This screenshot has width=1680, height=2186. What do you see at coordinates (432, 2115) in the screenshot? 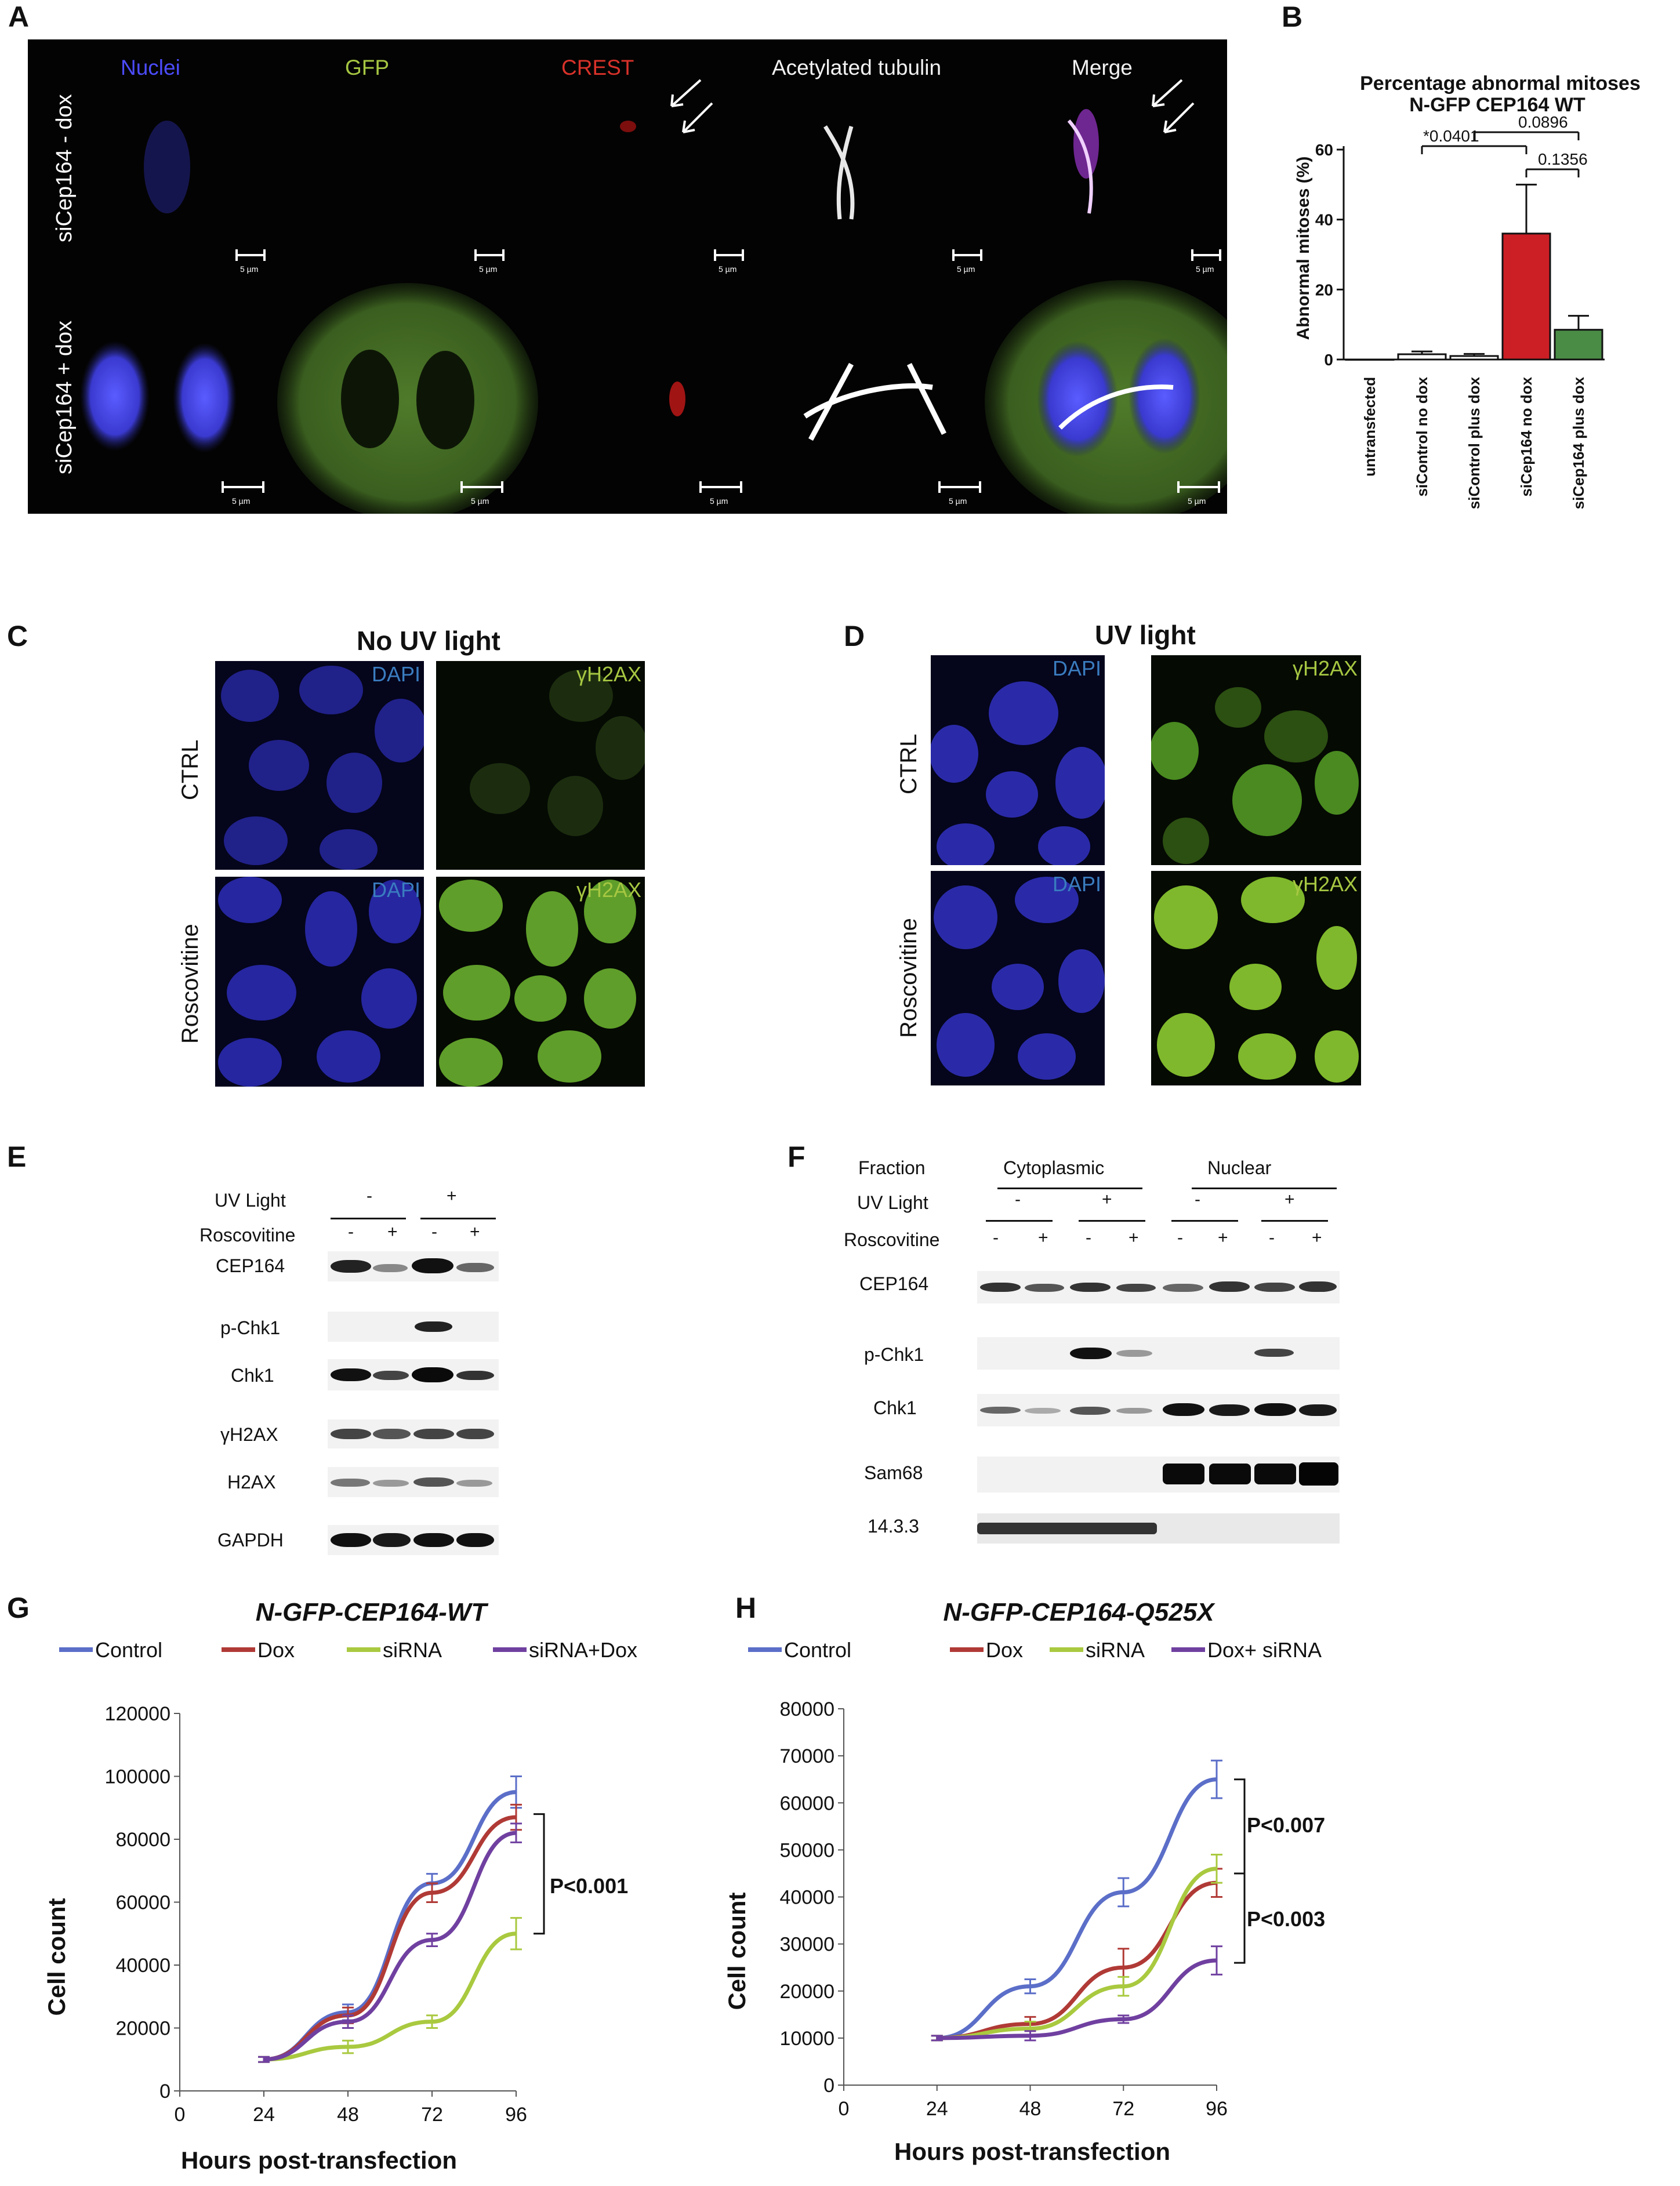
I see `x-tick-label: 72` at bounding box center [432, 2115].